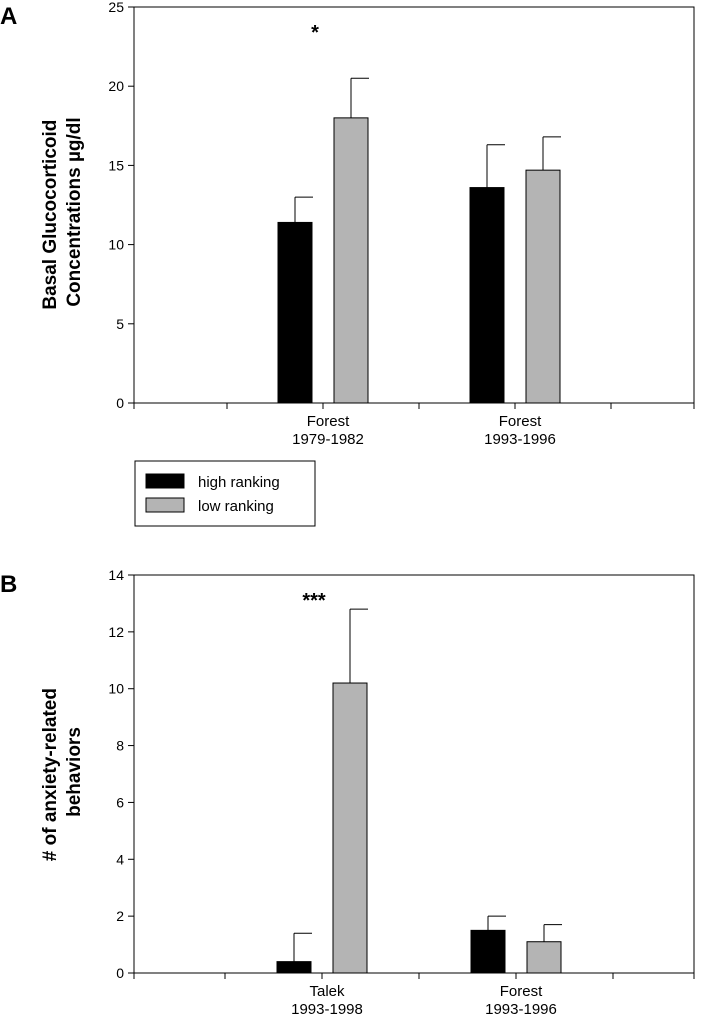 This screenshot has width=702, height=1024. What do you see at coordinates (165, 505) in the screenshot?
I see `legend-swatch-low` at bounding box center [165, 505].